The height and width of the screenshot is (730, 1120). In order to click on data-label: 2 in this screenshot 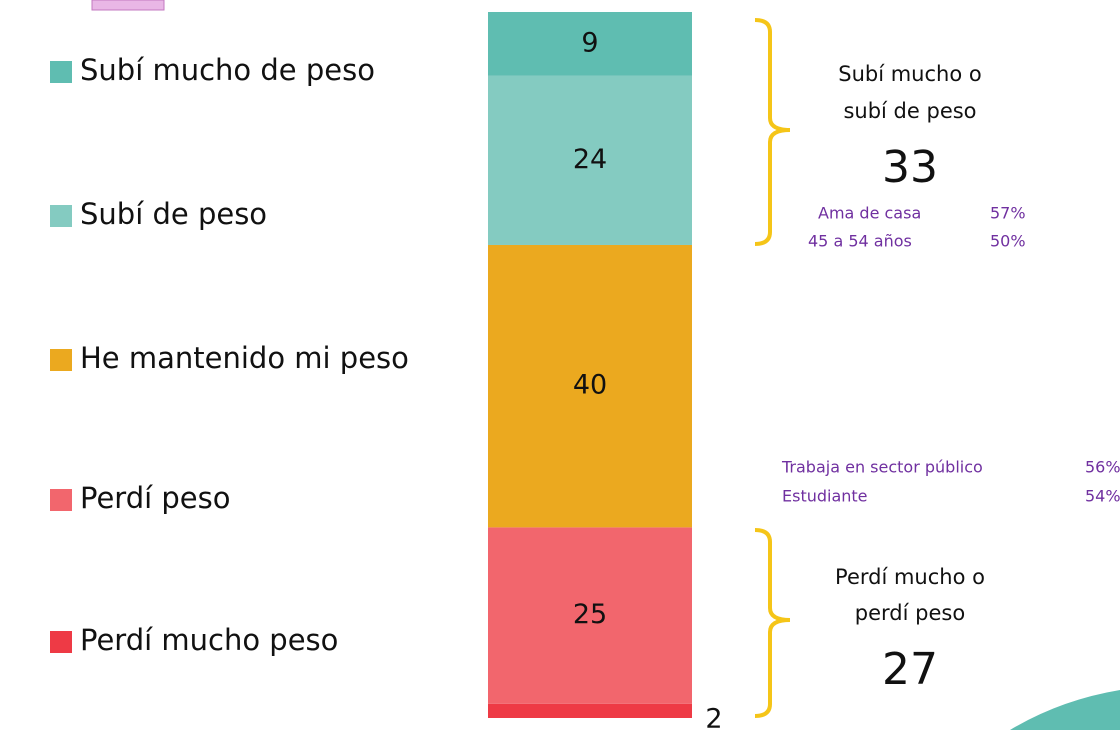, I will do `click(713, 717)`.